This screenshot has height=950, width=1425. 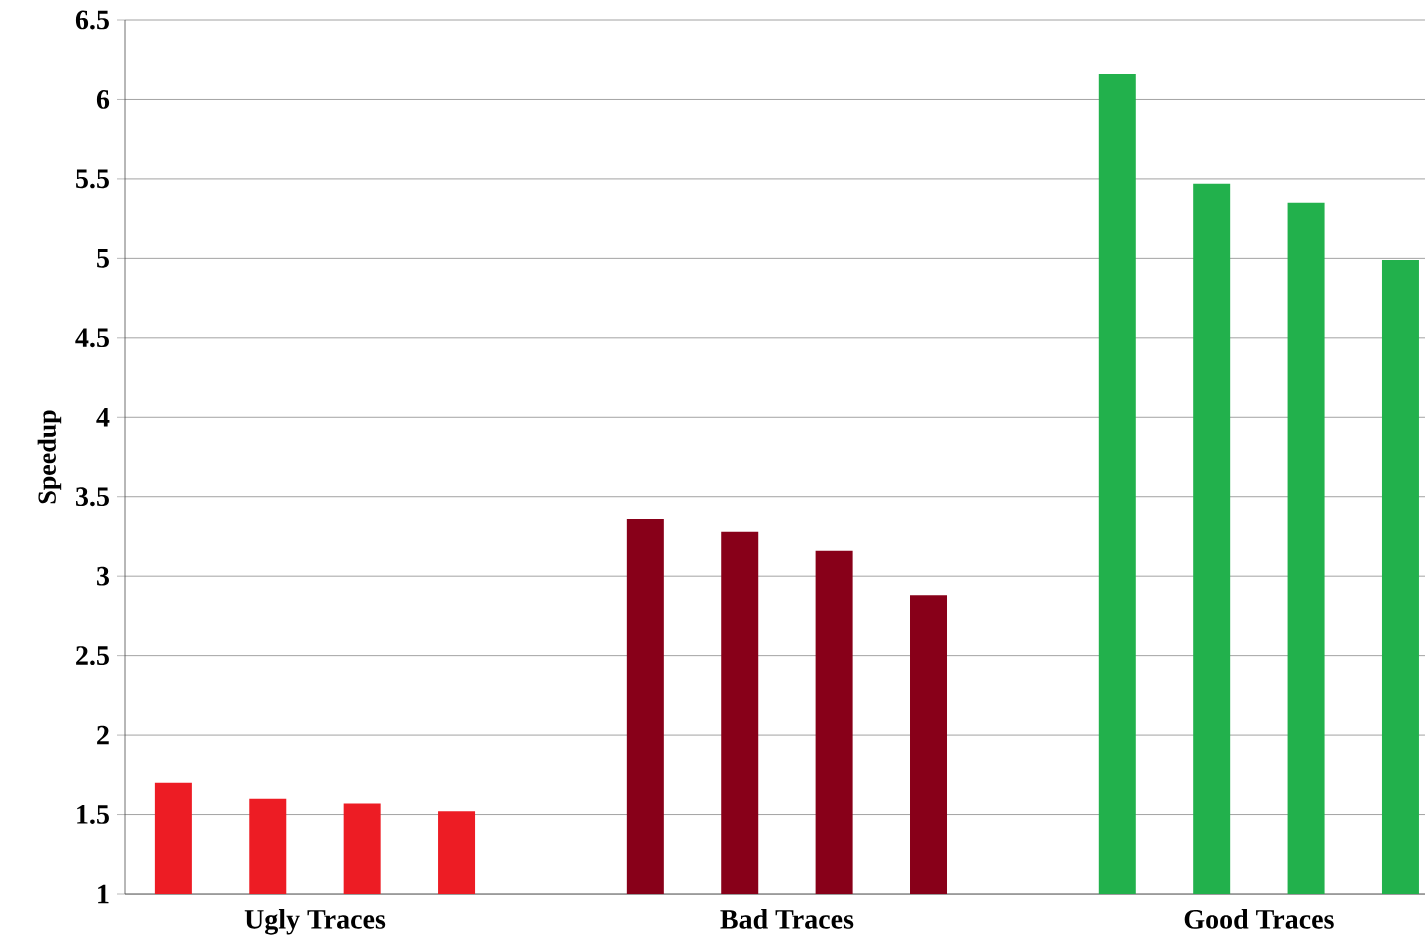 What do you see at coordinates (103, 894) in the screenshot?
I see `y-tick-label: 1` at bounding box center [103, 894].